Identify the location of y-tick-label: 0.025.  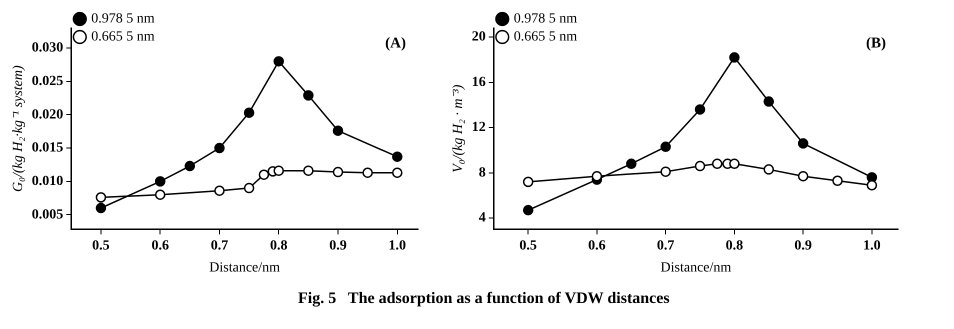
(48, 81).